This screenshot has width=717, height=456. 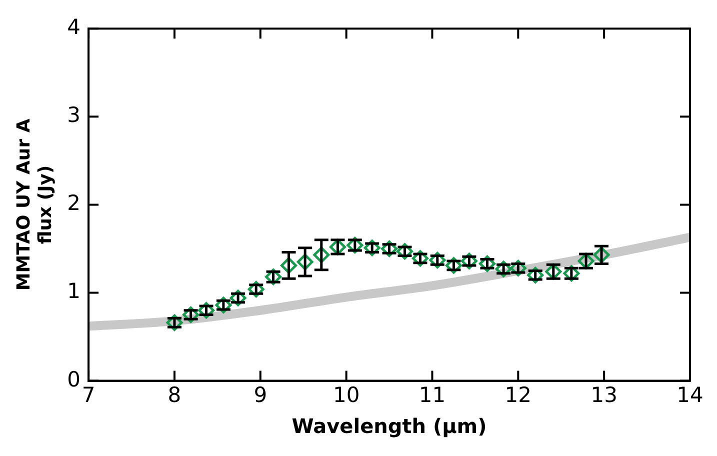 I want to click on x-tick-label: 10, so click(x=346, y=394).